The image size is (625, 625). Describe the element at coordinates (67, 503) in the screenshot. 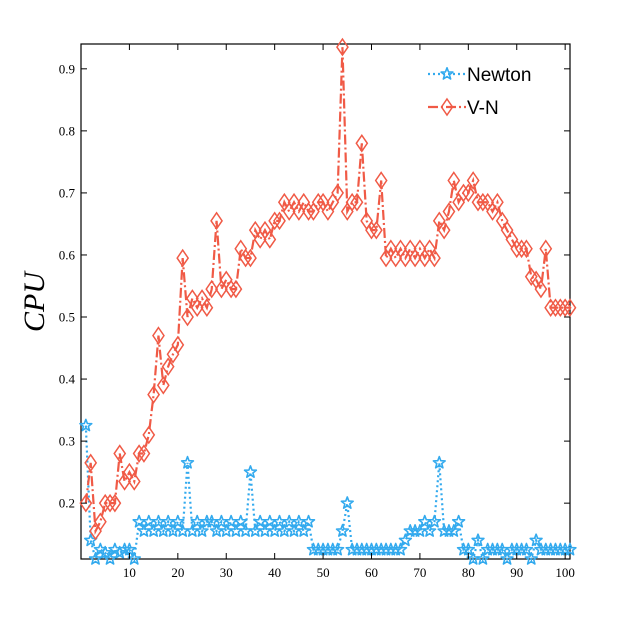

I see `y-tick-label-0.2: 0.2` at that location.